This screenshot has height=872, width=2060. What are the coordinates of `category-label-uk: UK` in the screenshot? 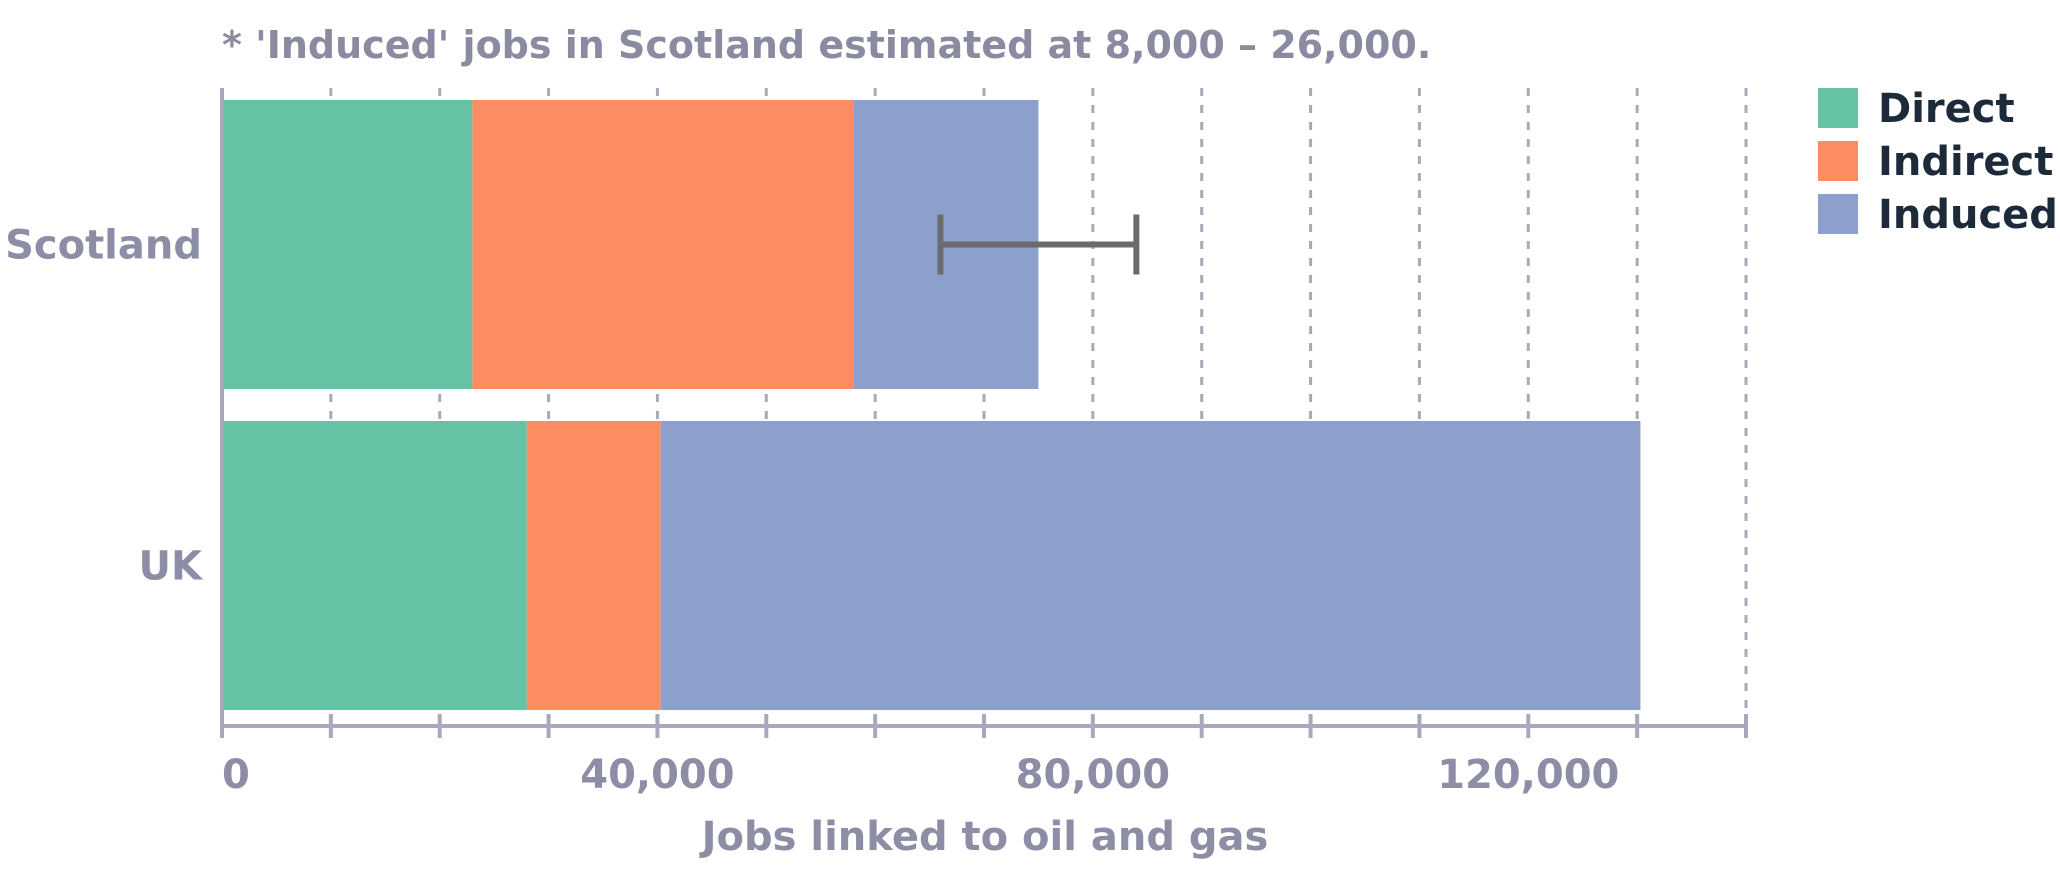 It's located at (171, 567).